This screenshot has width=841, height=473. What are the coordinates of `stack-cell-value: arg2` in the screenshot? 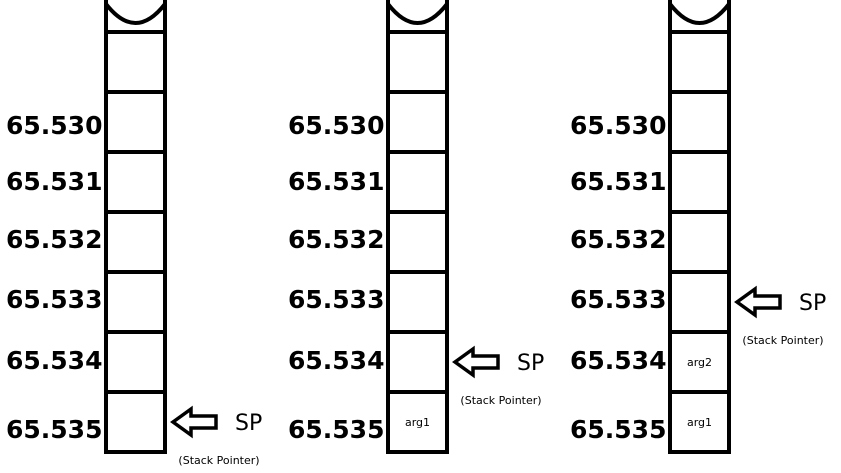 It's located at (699, 362).